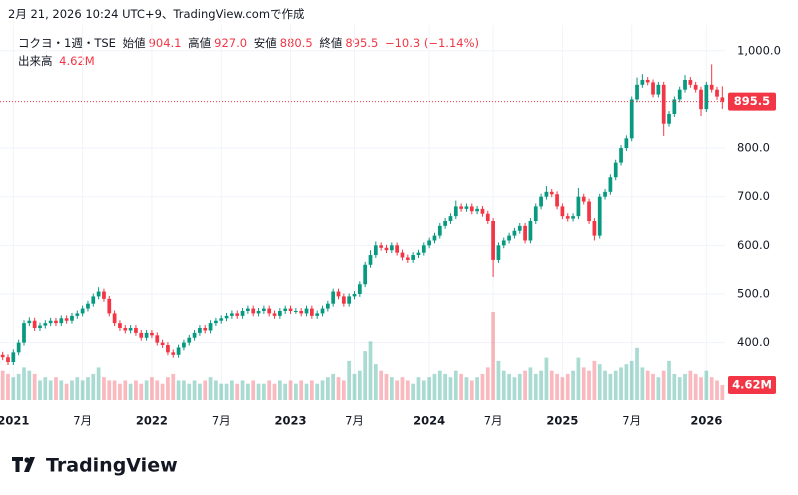  Describe the element at coordinates (631, 421) in the screenshot. I see `x-tick-label: 7月` at that location.